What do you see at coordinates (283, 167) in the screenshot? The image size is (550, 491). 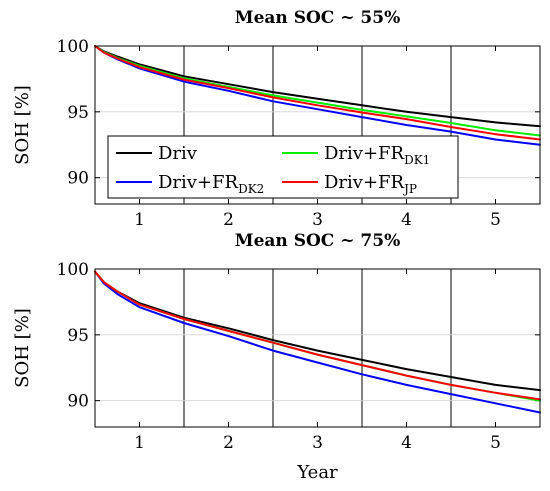 I see `legend-box` at bounding box center [283, 167].